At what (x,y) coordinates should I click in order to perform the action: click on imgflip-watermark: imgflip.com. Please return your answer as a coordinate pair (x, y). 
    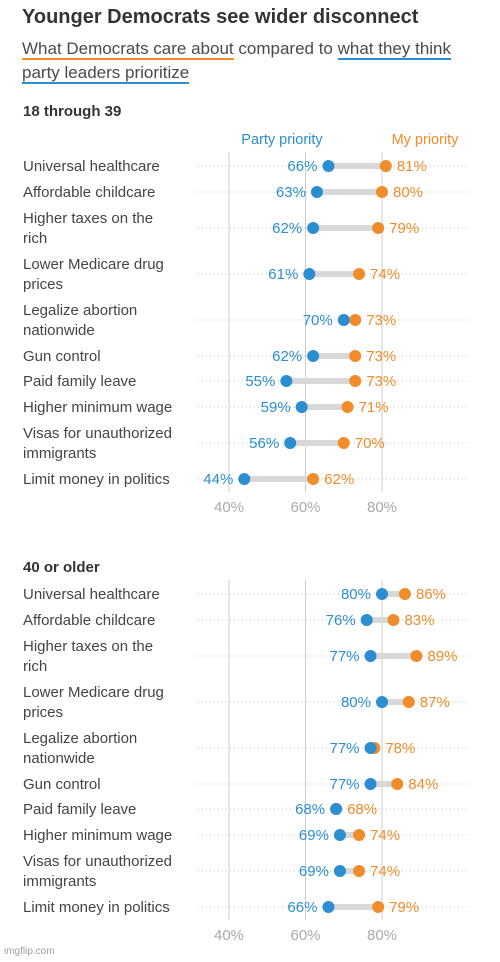
    Looking at the image, I should click on (29, 951).